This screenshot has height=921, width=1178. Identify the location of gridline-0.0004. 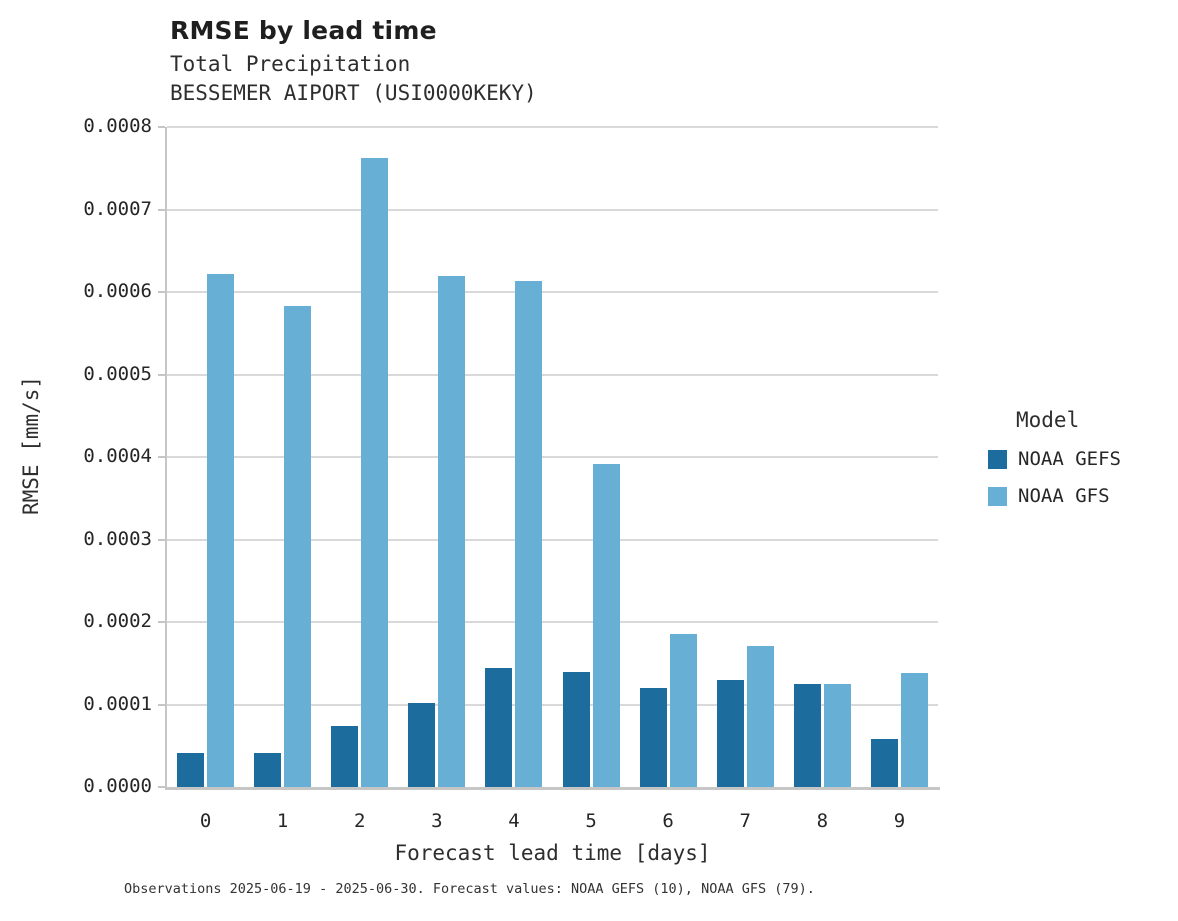
(552, 457).